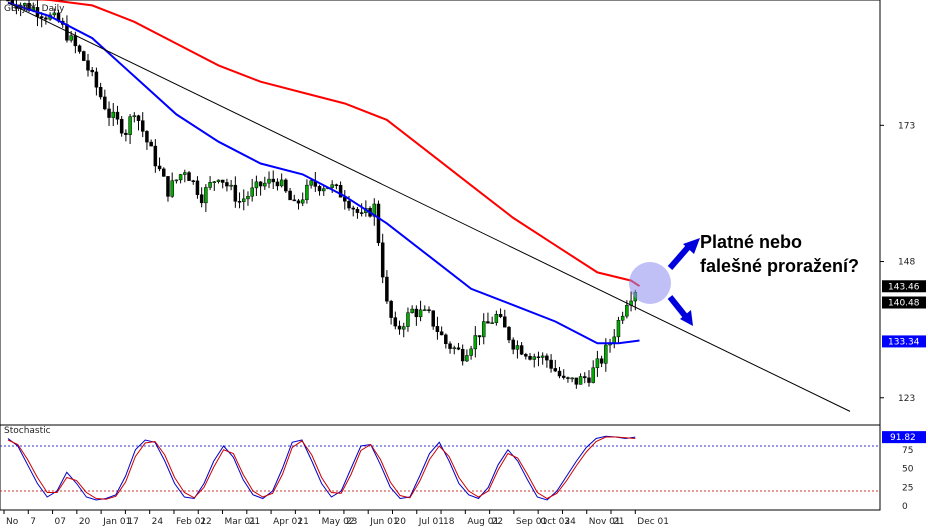  Describe the element at coordinates (570, 522) in the screenshot. I see `x-tick-label: 24` at that location.